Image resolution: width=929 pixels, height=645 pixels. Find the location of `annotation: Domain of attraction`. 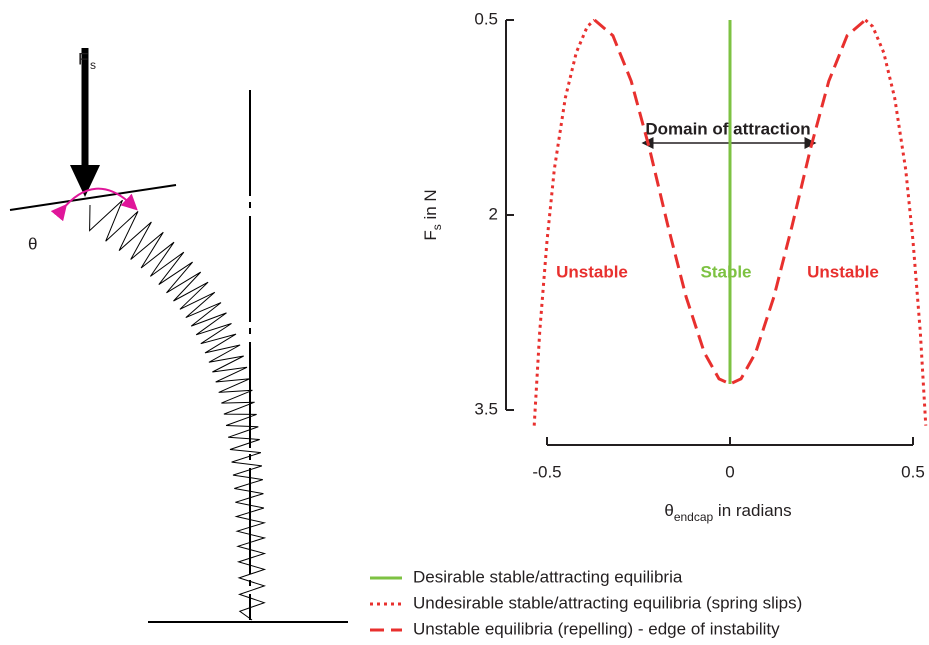

annotation: Domain of attraction is located at coordinates (727, 128).